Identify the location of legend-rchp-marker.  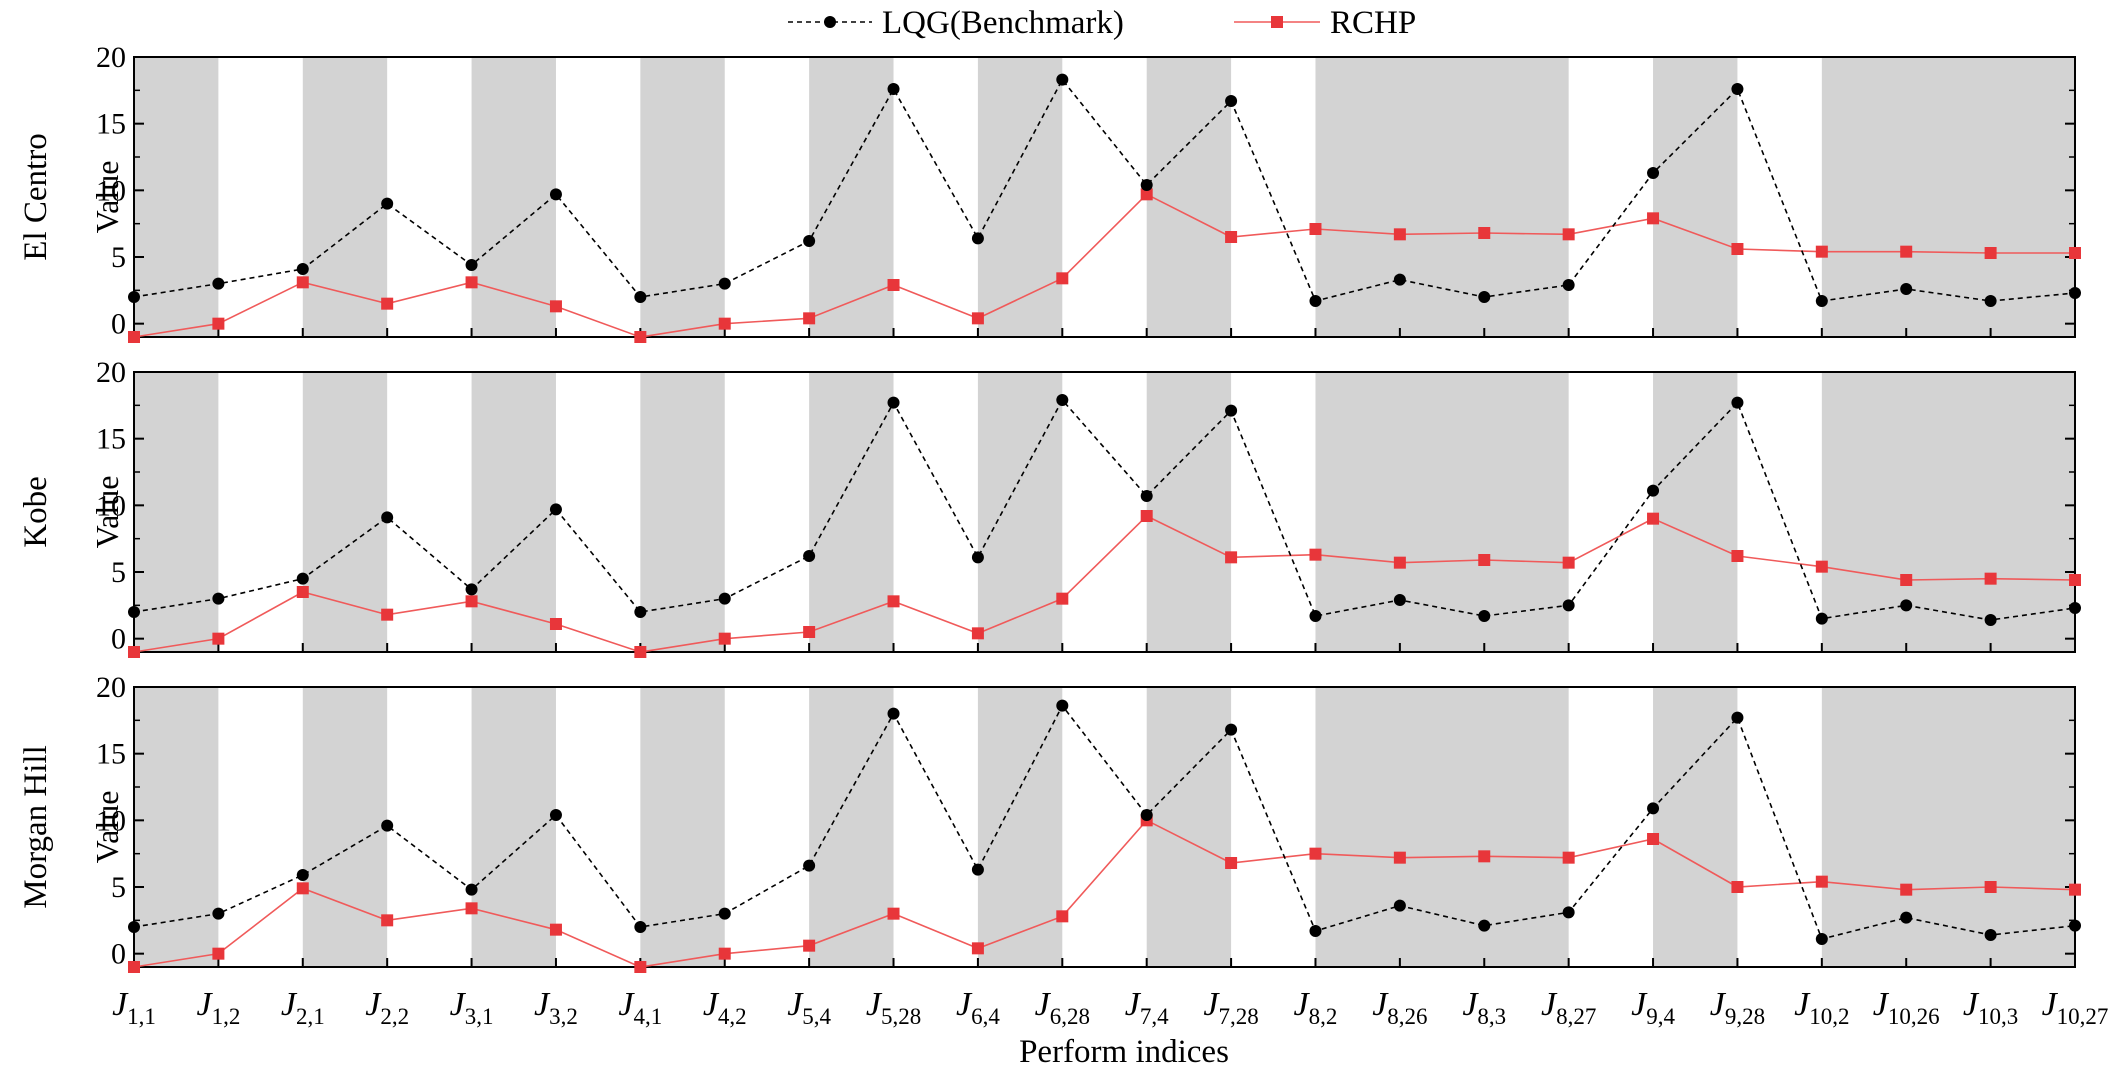
(1277, 22).